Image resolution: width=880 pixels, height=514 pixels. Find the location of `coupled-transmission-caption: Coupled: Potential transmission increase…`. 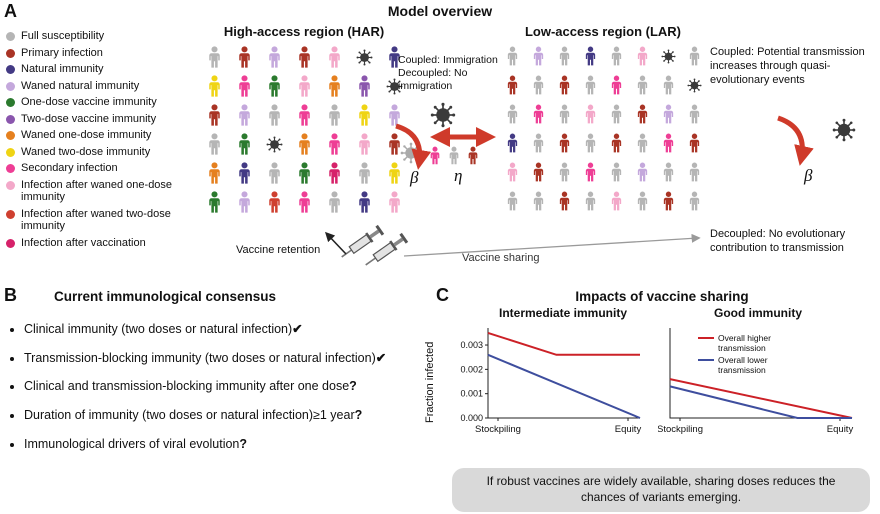

coupled-transmission-caption: Coupled: Potential transmission increase… is located at coordinates (787, 66).